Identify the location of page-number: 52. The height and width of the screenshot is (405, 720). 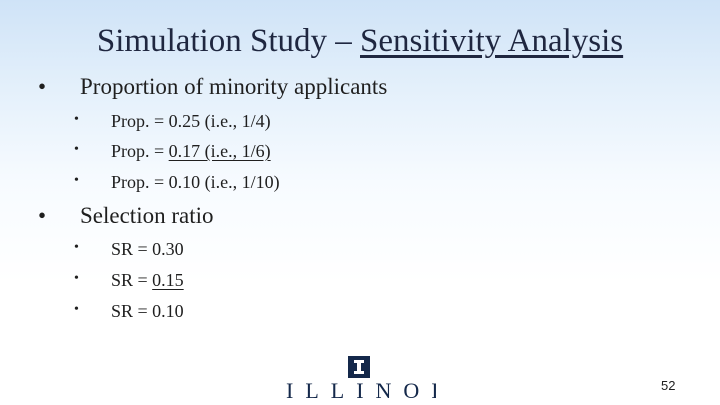
(668, 385).